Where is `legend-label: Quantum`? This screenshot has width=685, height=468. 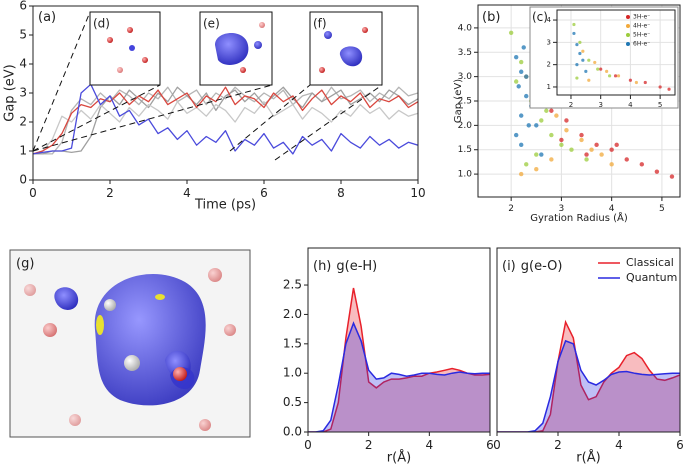
legend-label: Quantum is located at coordinates (651, 277).